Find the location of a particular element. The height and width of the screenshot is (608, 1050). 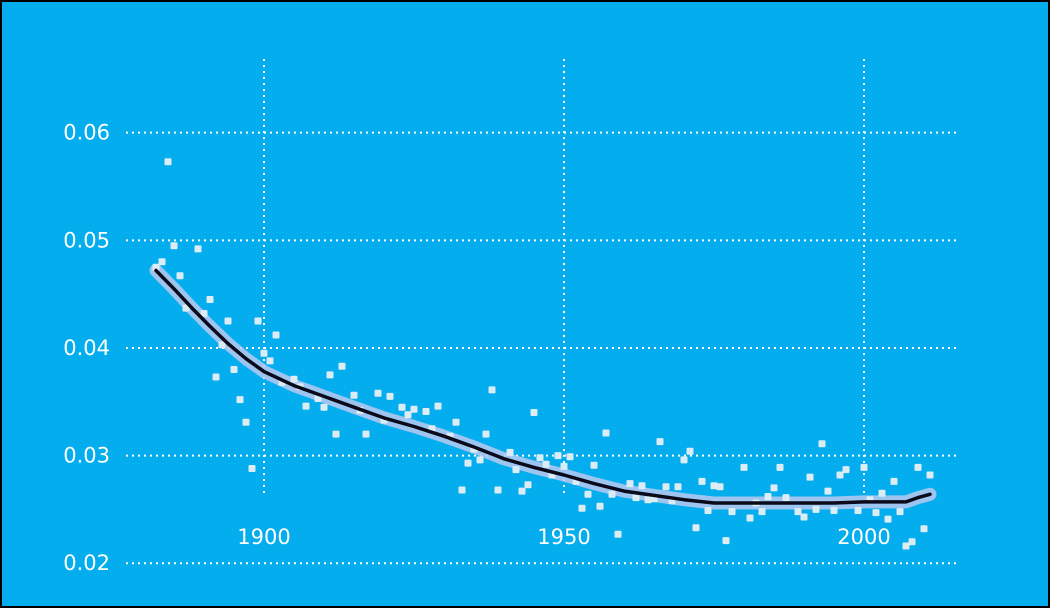

x-tick-label: 1950 is located at coordinates (563, 537).